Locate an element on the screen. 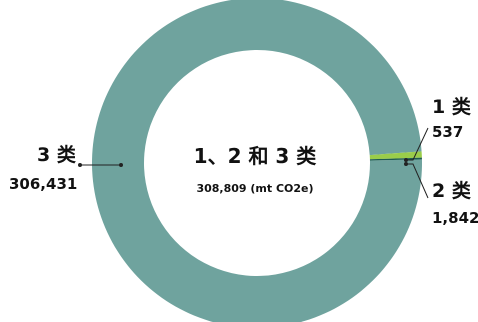 This screenshot has height=322, width=478. center-title: 1、2 和 3 类 is located at coordinates (255, 156).